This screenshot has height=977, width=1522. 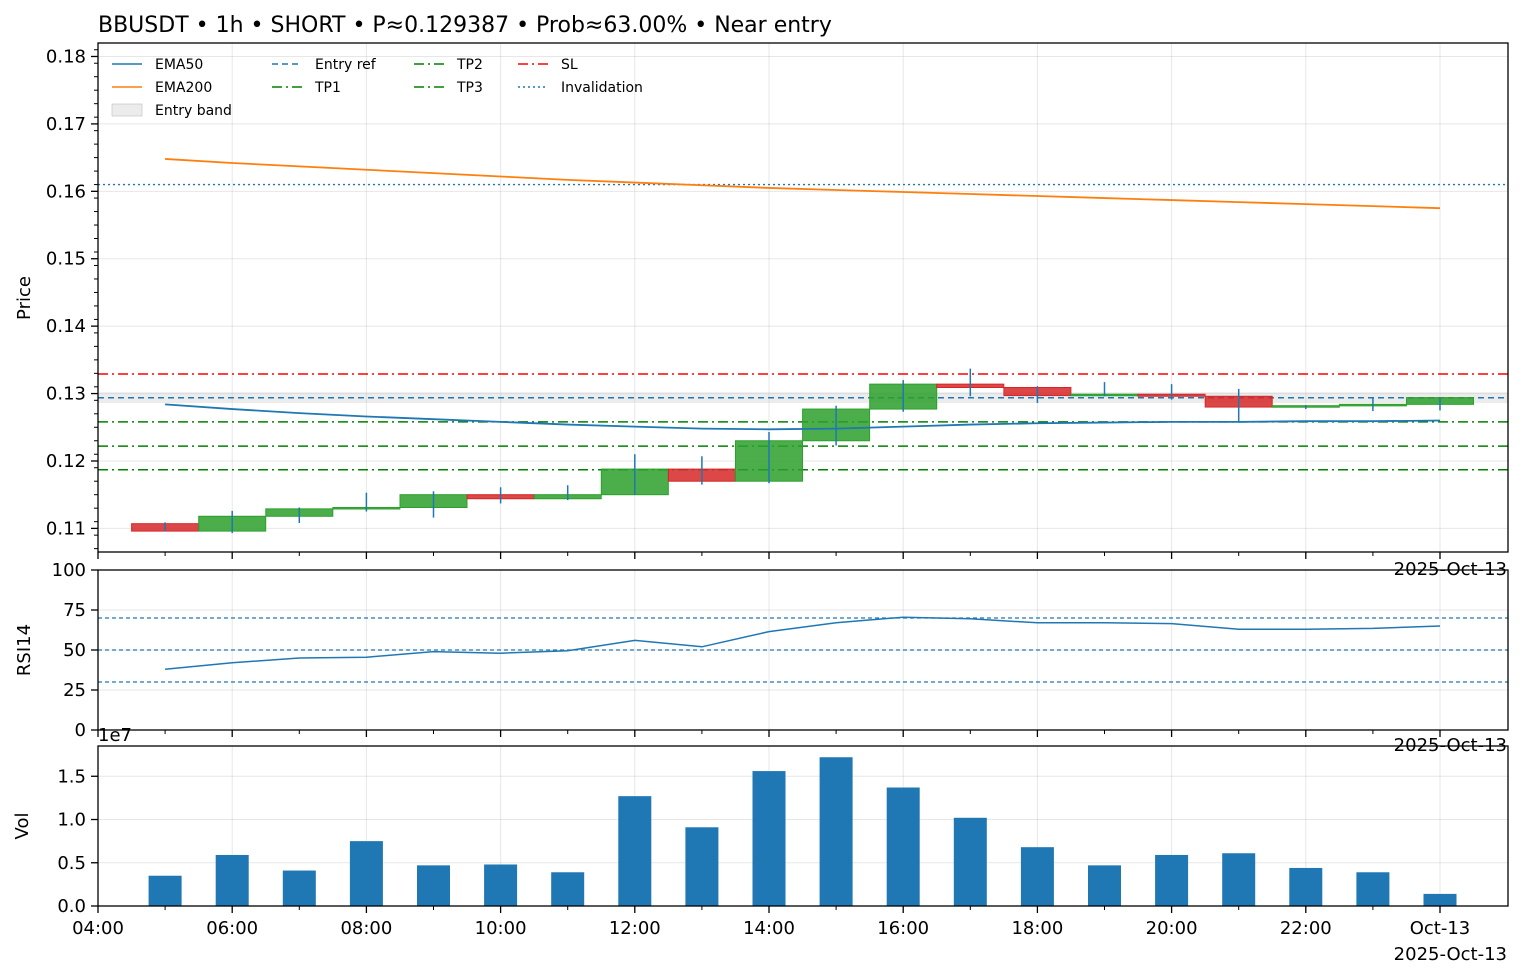 I want to click on legend-label-2: Entry band, so click(x=193, y=111).